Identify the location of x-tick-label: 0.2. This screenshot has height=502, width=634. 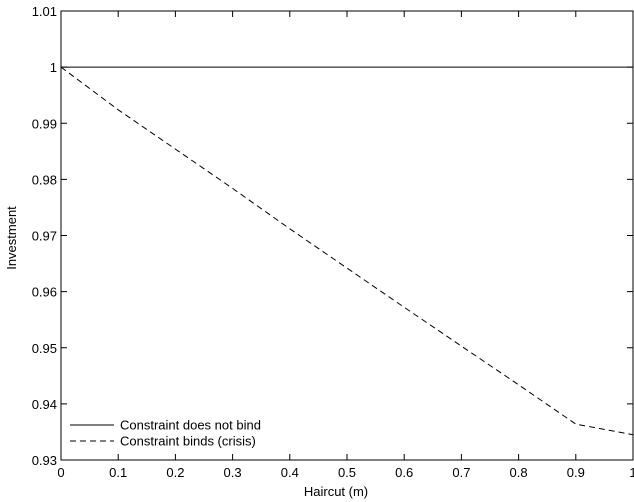
(175, 472).